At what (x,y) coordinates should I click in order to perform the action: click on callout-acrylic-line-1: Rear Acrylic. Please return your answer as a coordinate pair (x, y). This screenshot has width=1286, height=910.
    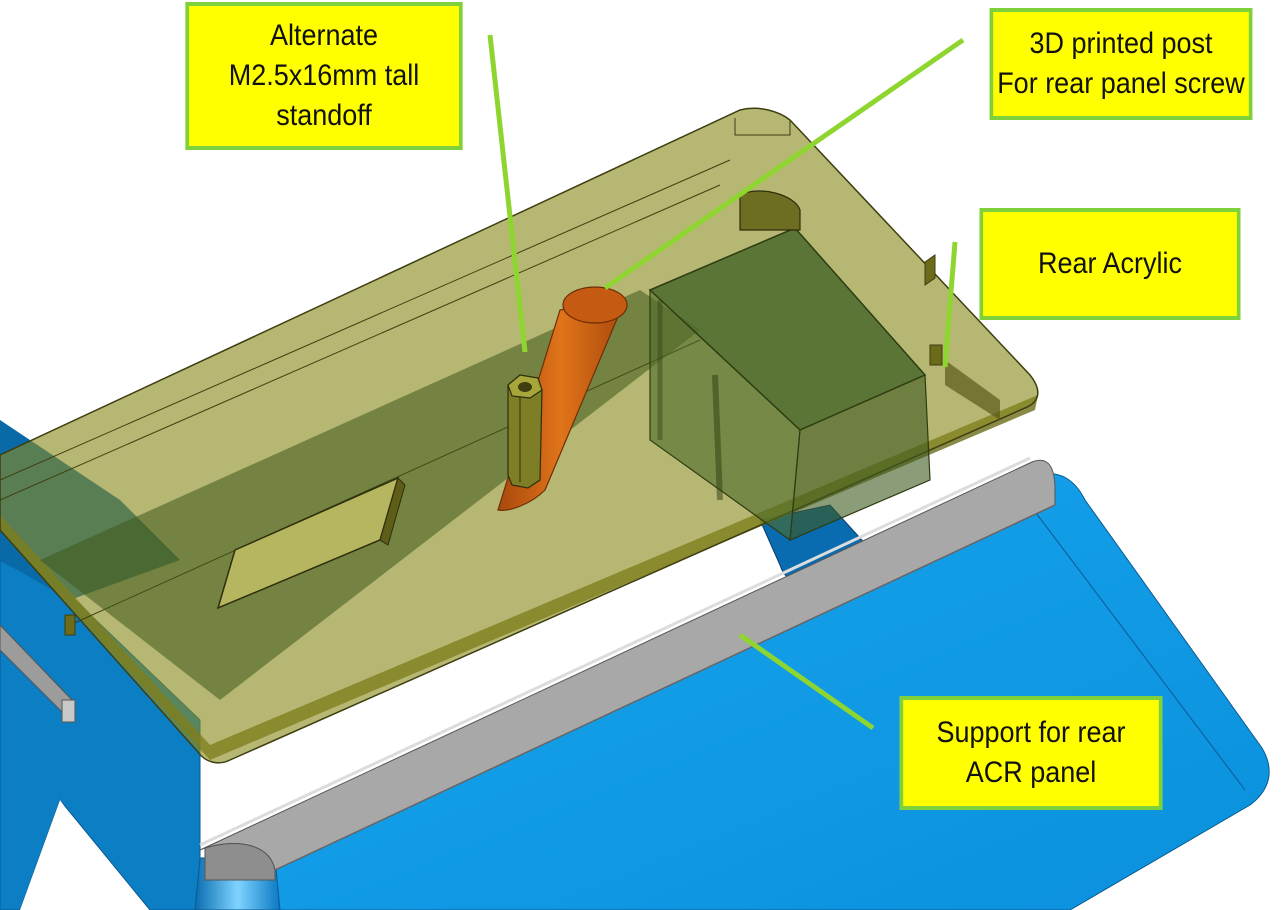
    Looking at the image, I should click on (1110, 263).